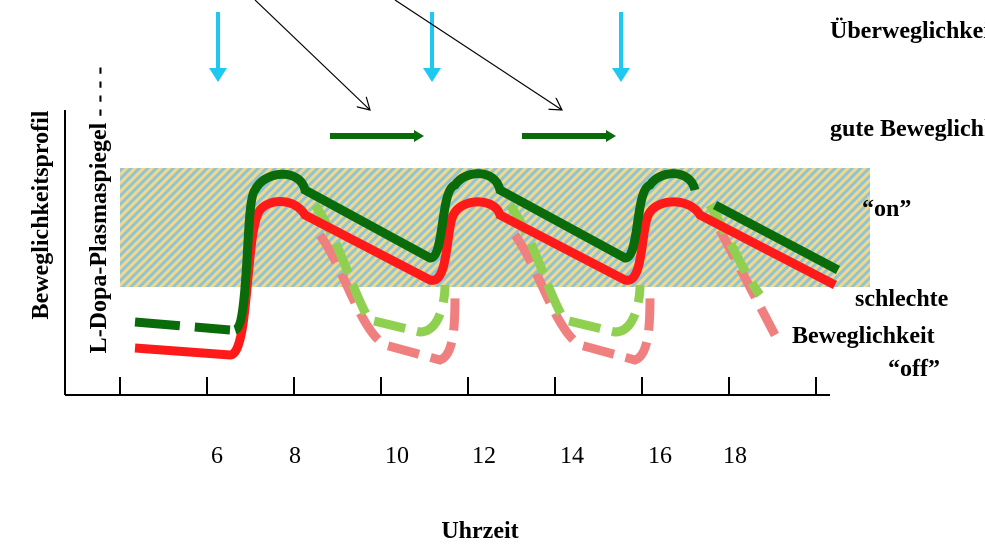 Image resolution: width=985 pixels, height=544 pixels. Describe the element at coordinates (907, 31) in the screenshot. I see `label-overmobility: Überweglichkeit` at that location.